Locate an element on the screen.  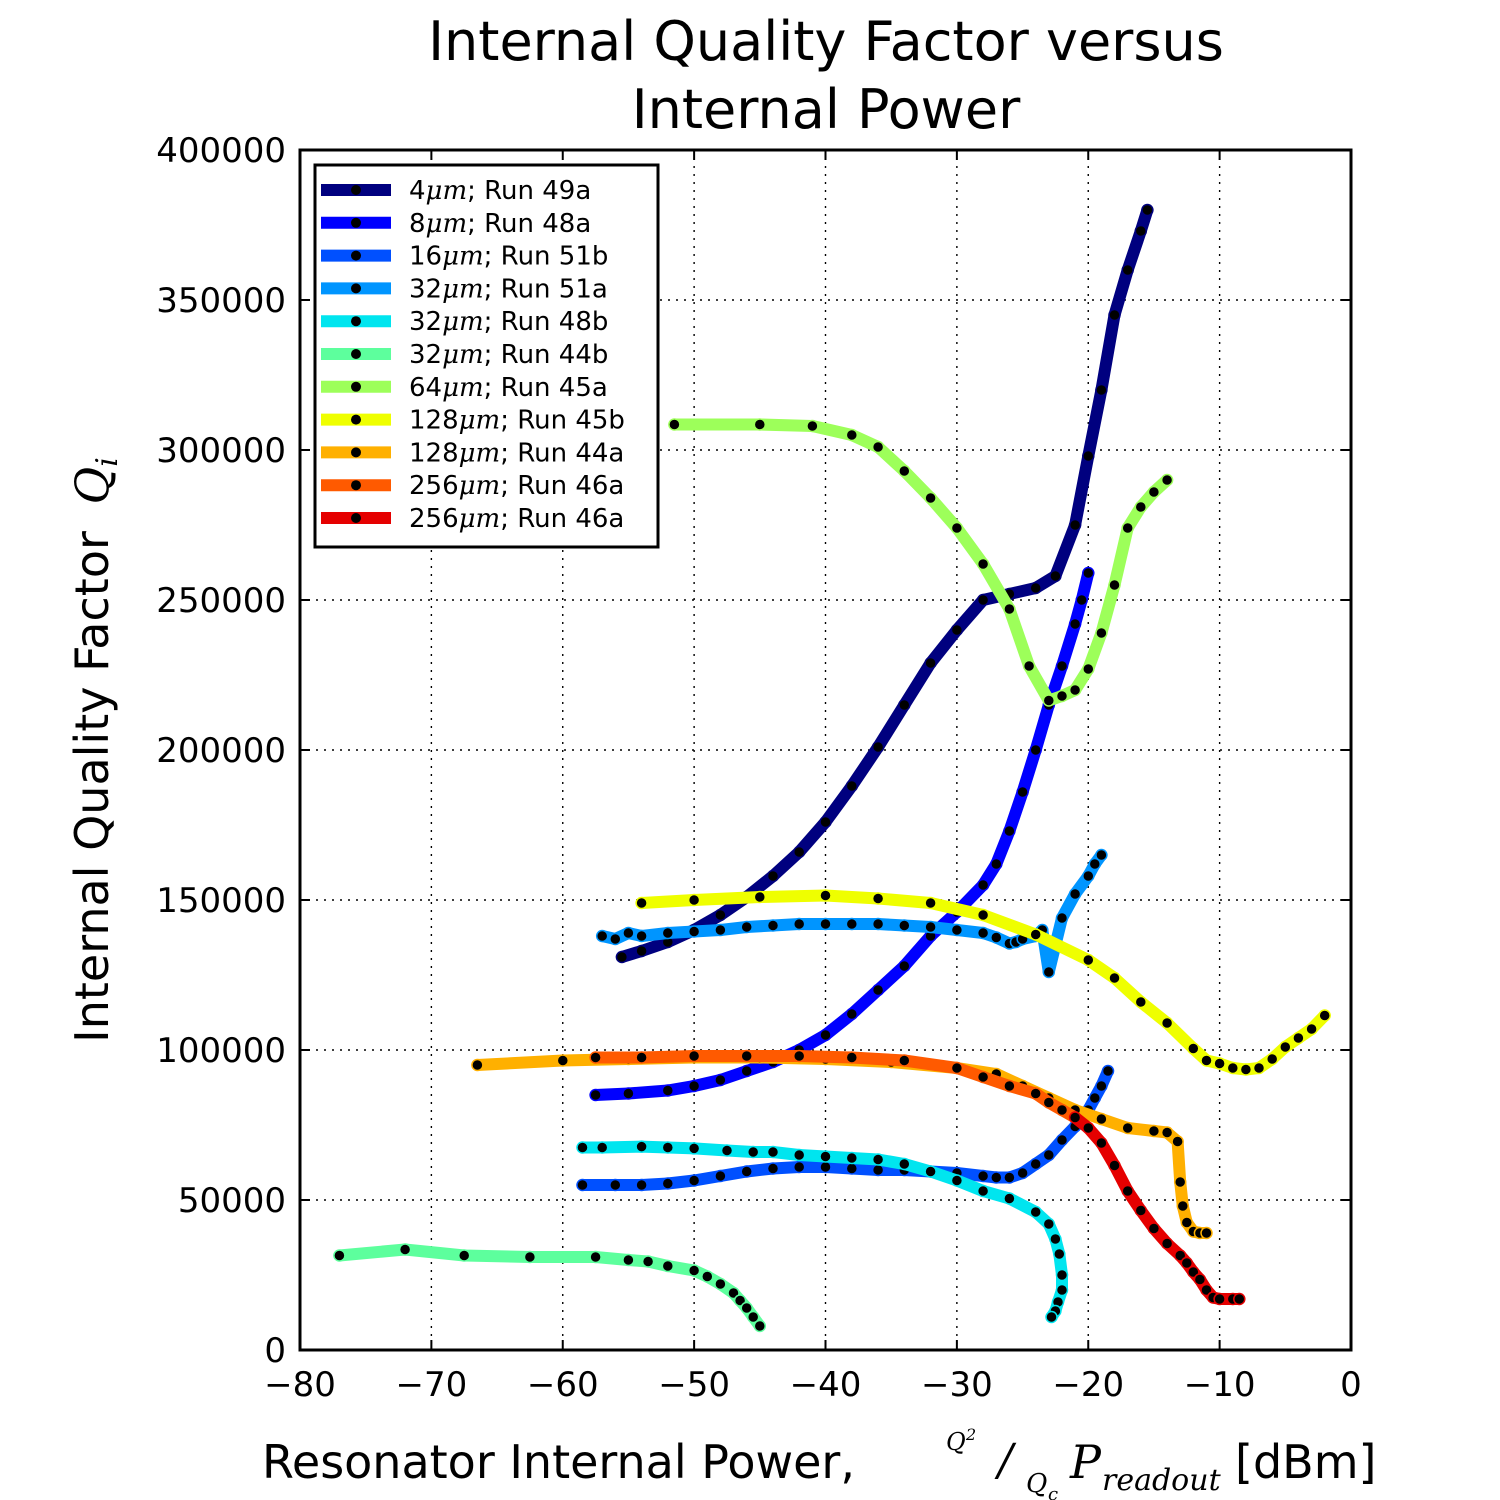
x-tick-label: −10 is located at coordinates (1220, 1385).